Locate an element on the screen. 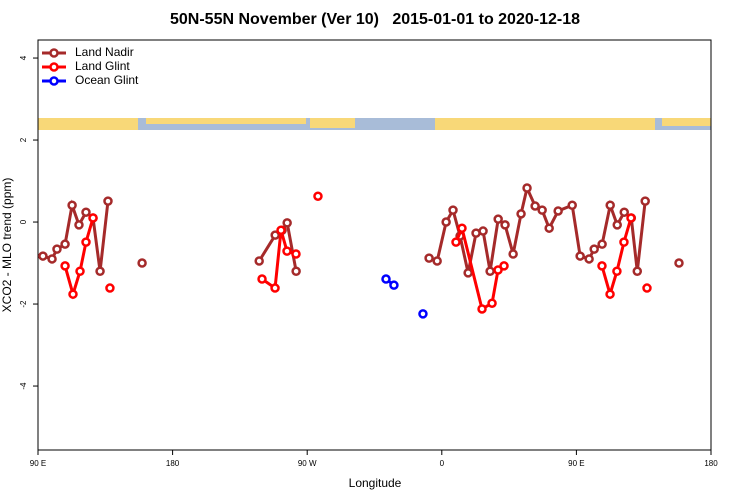 Image resolution: width=750 pixels, height=500 pixels. y-tick-label: -2 is located at coordinates (23, 304).